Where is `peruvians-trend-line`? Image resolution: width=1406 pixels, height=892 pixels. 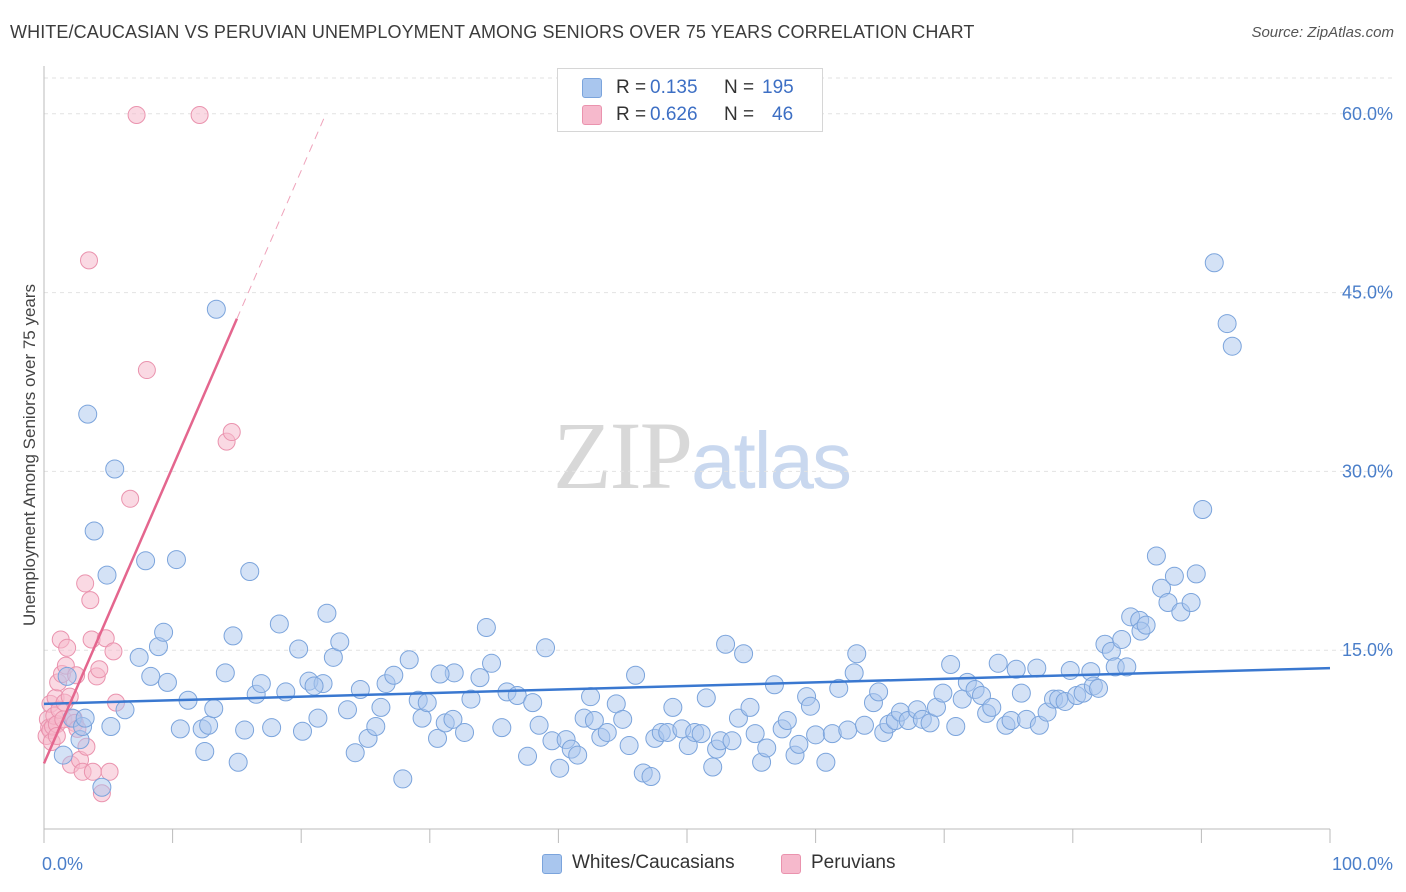 peruvians-trend-line is located at coordinates (140, 541).